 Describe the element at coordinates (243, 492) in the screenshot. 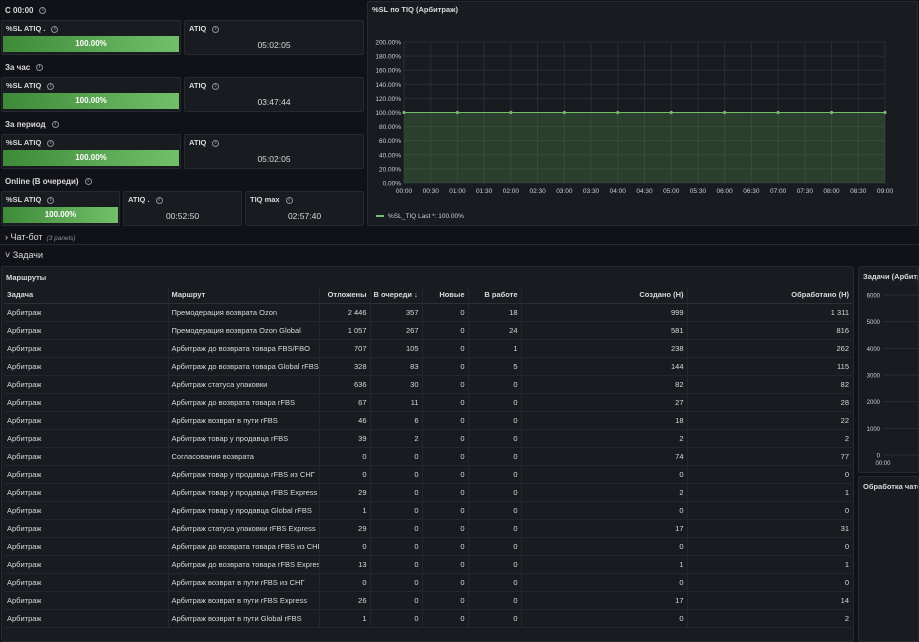

I see `table-cell: Арбитраж товар у продавца rFBS Express` at that location.